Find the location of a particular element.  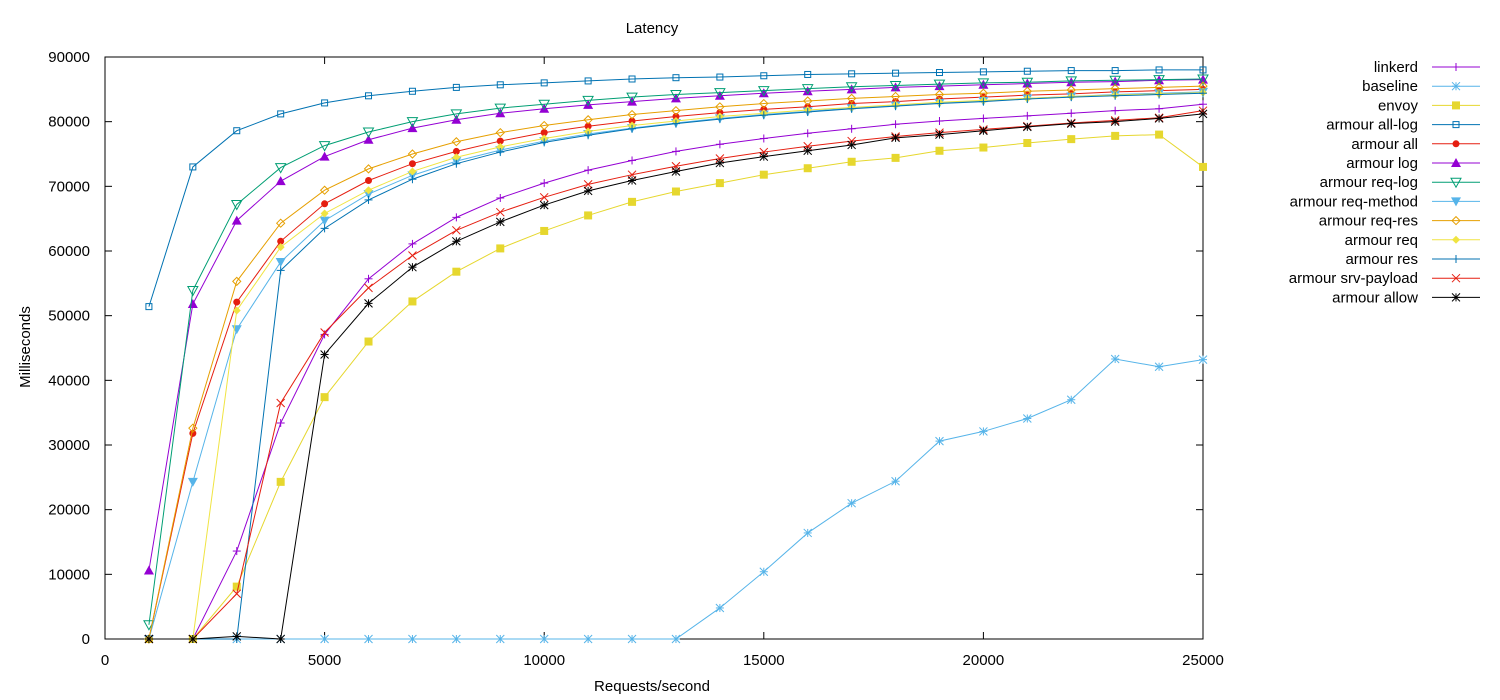

legend-entry-armour-req-log: armour req-log is located at coordinates (1400, 182).